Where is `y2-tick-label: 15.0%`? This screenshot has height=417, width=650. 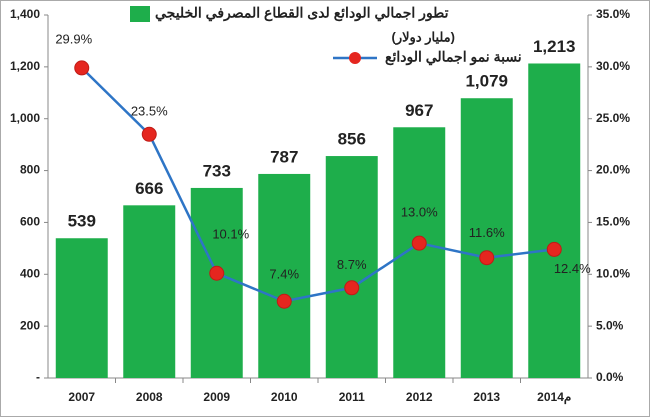 y2-tick-label: 15.0% is located at coordinates (613, 222).